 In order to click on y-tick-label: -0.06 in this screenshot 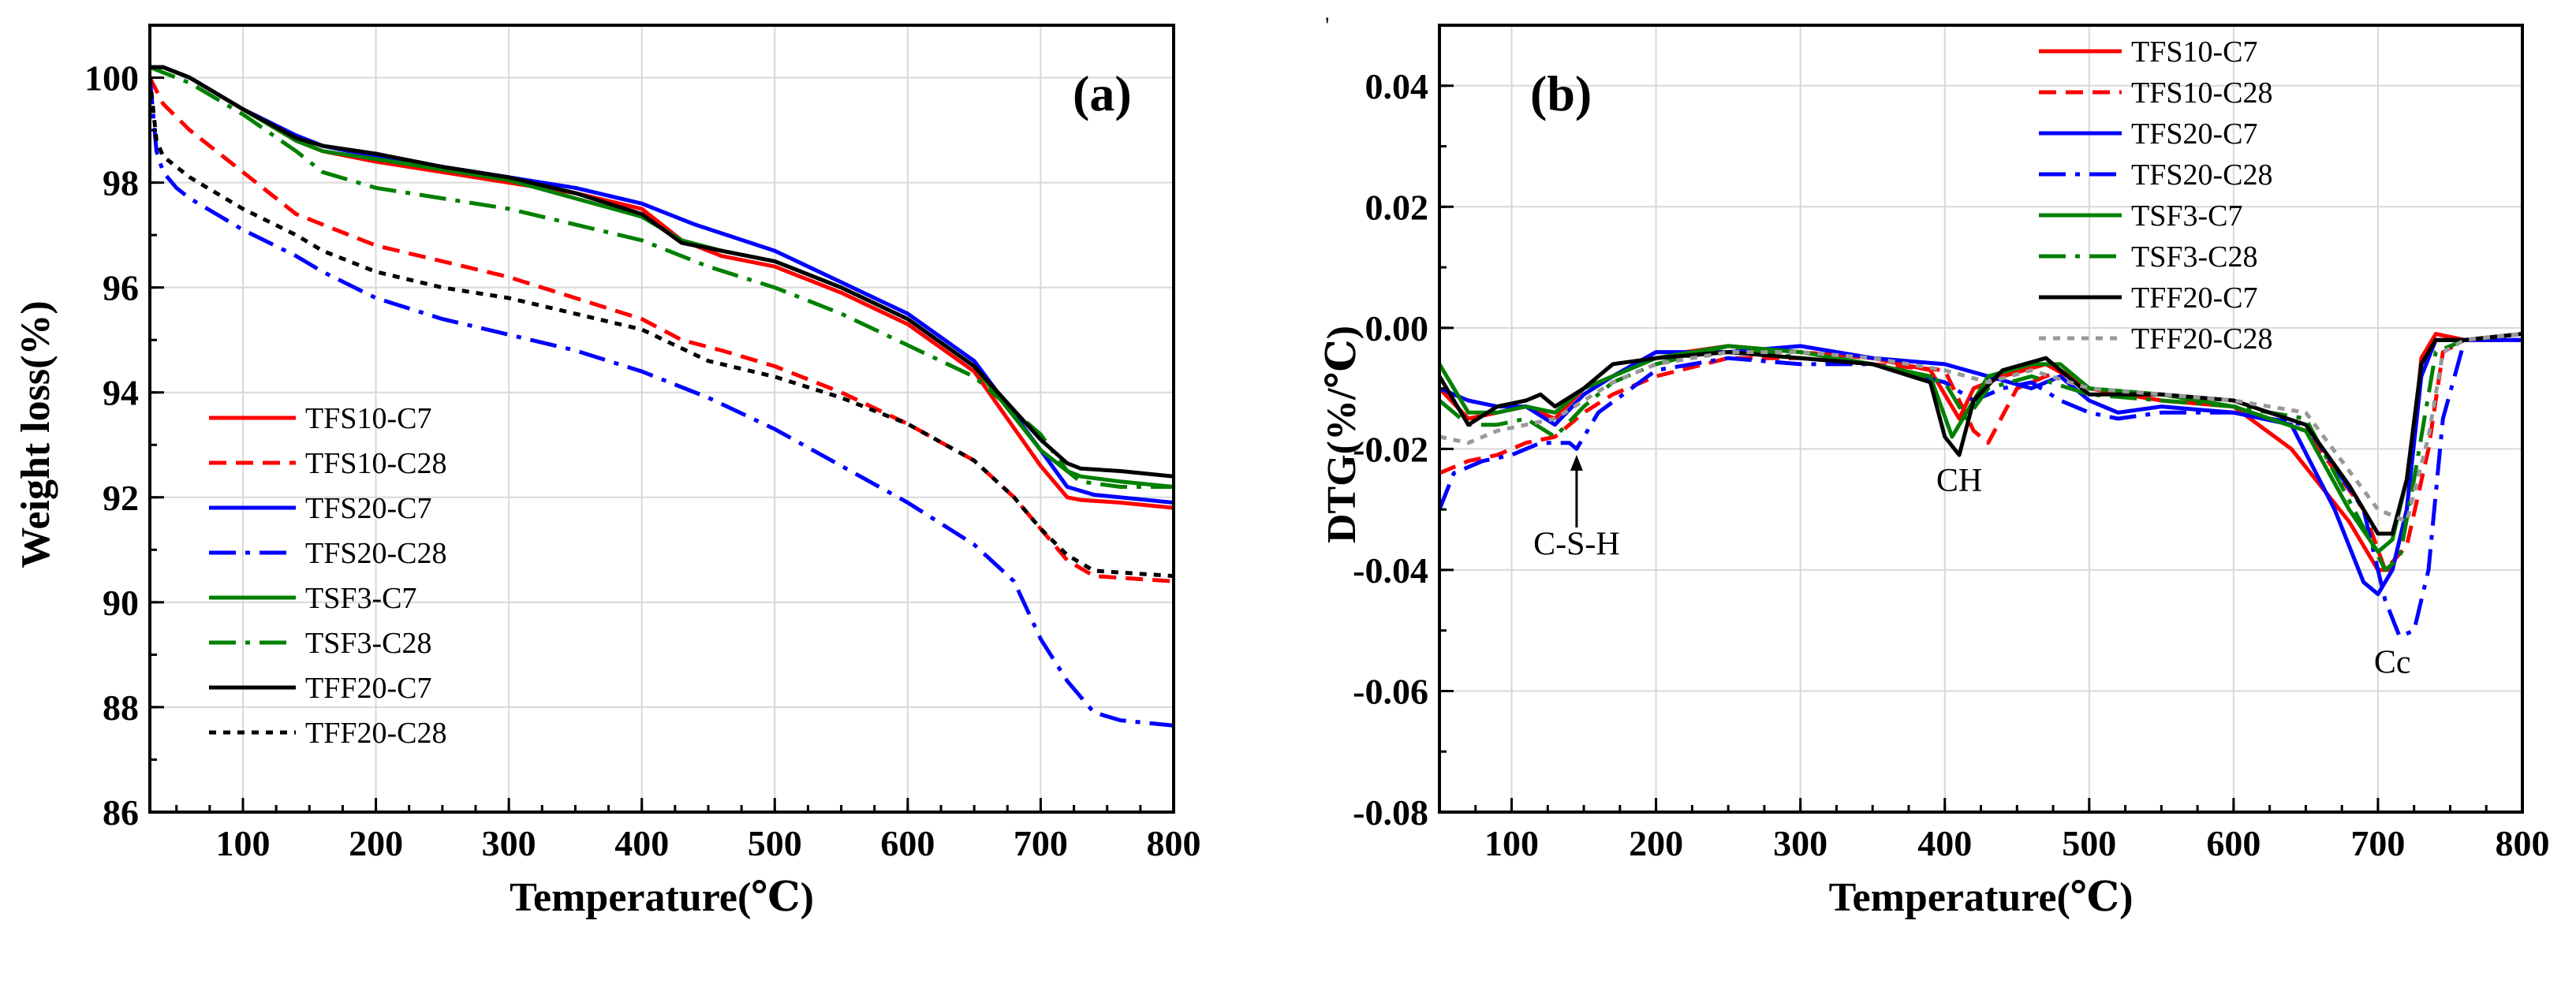, I will do `click(1390, 691)`.